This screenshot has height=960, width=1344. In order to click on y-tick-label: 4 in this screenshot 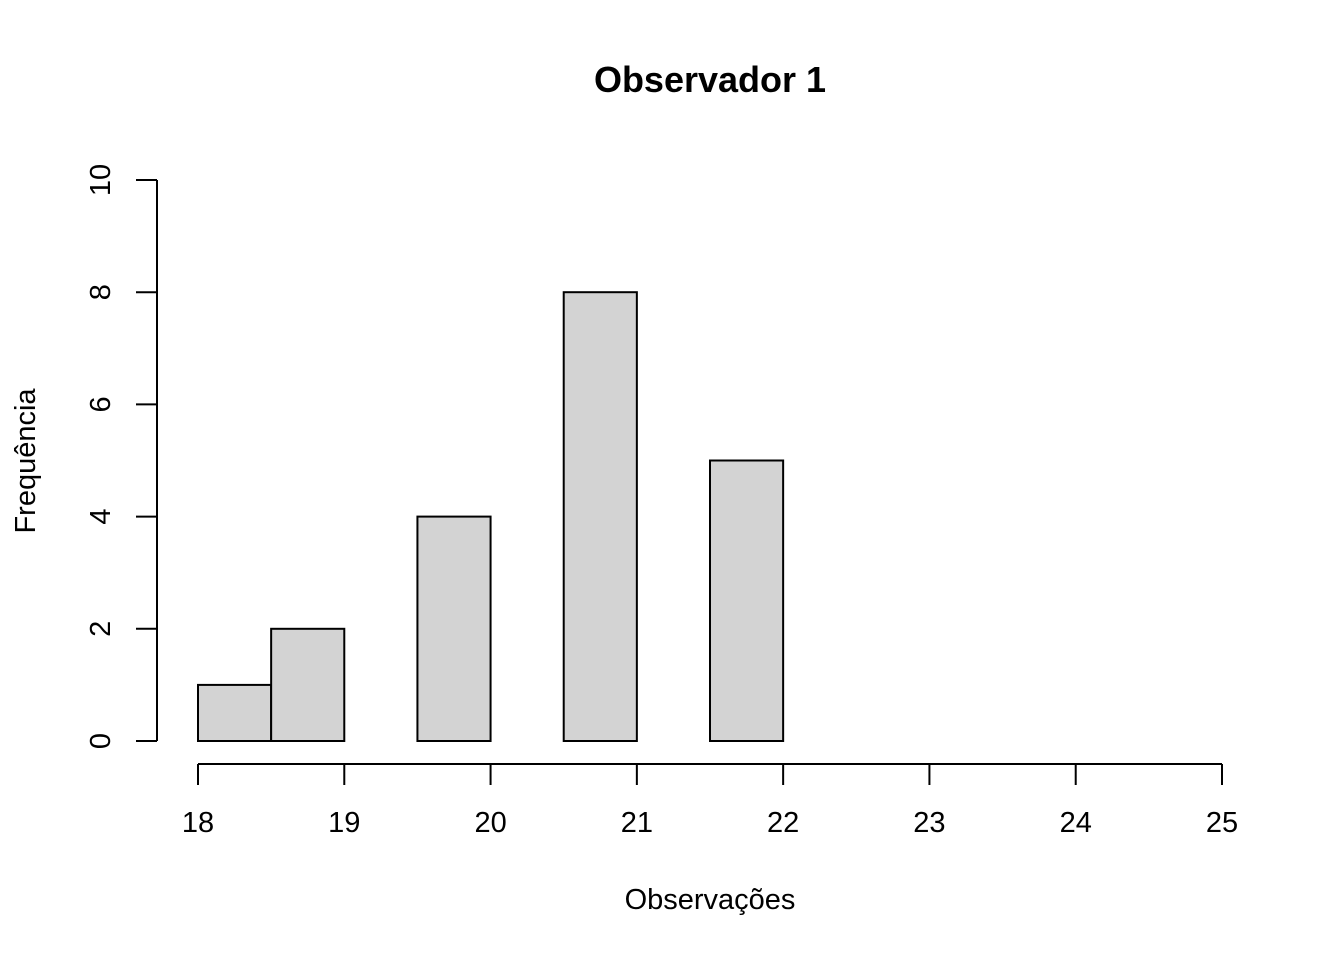, I will do `click(101, 517)`.